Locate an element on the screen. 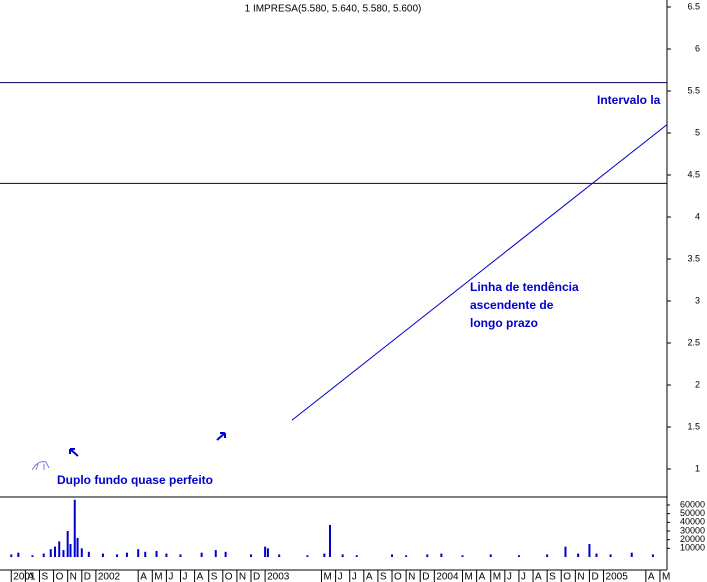  y-tick-label: 5.5 is located at coordinates (693, 90).